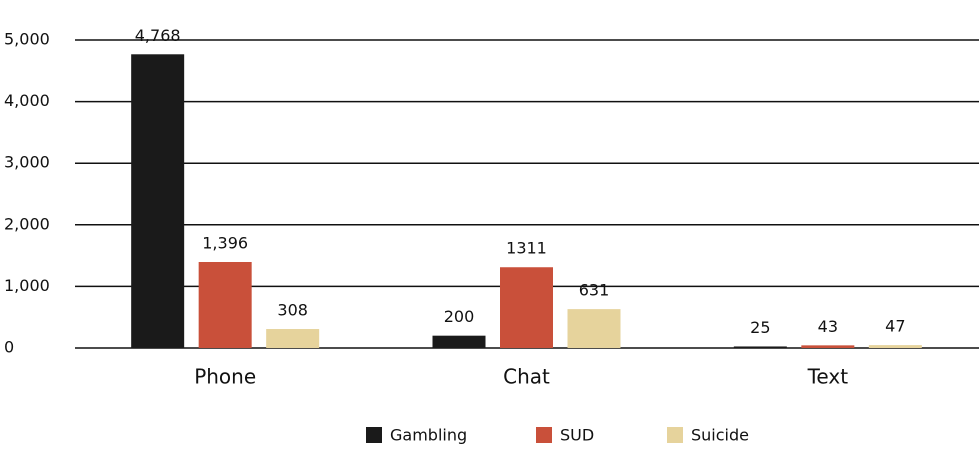 This screenshot has width=979, height=449. What do you see at coordinates (27, 100) in the screenshot?
I see `y-tick-label: 4,000` at bounding box center [27, 100].